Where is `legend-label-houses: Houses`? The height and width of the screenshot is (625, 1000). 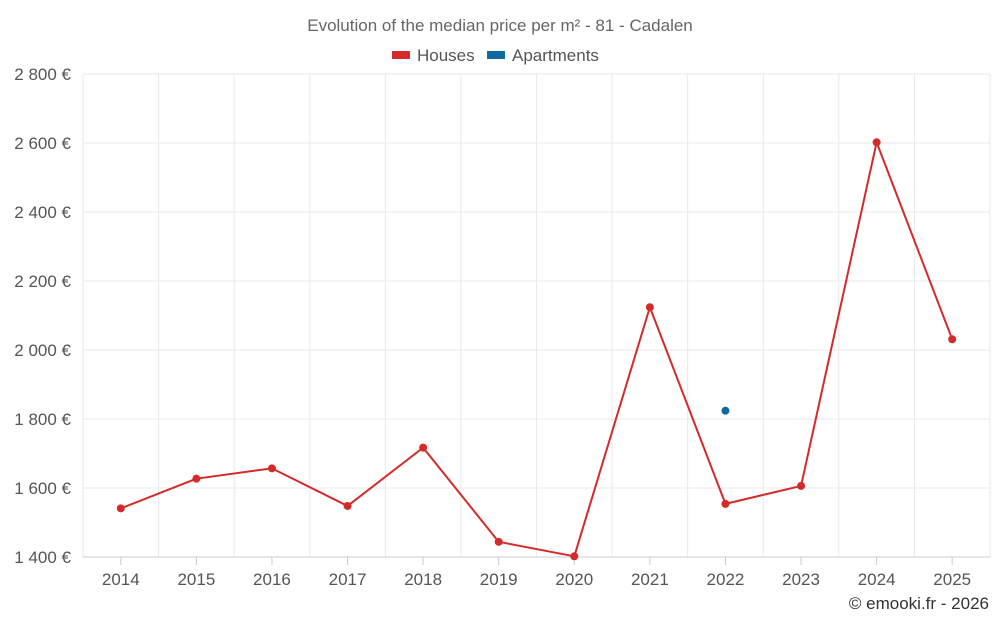
legend-label-houses: Houses is located at coordinates (446, 55).